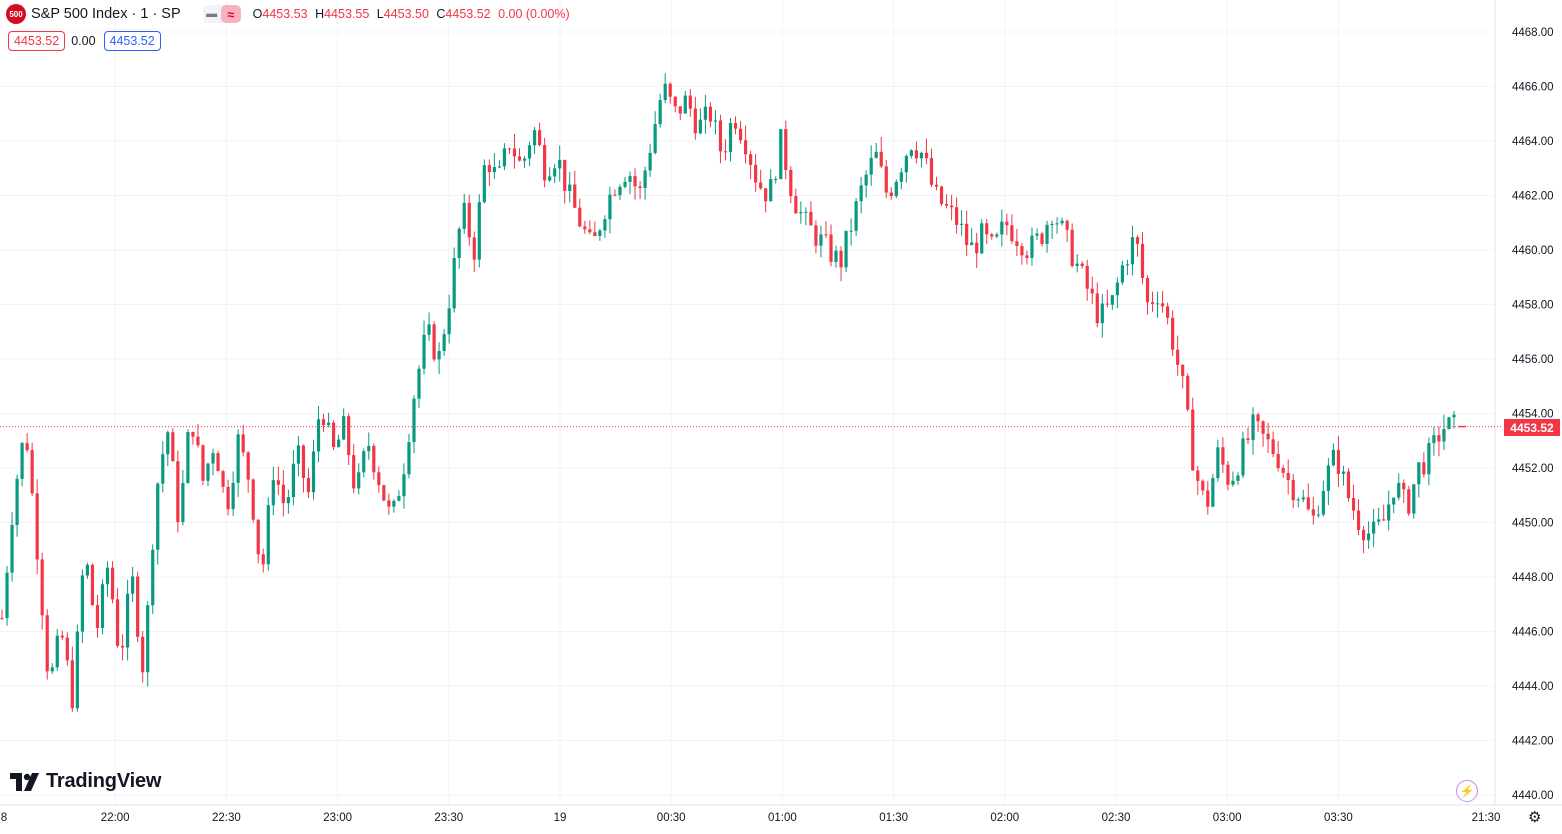 The height and width of the screenshot is (834, 1562). What do you see at coordinates (1533, 33) in the screenshot?
I see `y-tick-label: 4468.00` at bounding box center [1533, 33].